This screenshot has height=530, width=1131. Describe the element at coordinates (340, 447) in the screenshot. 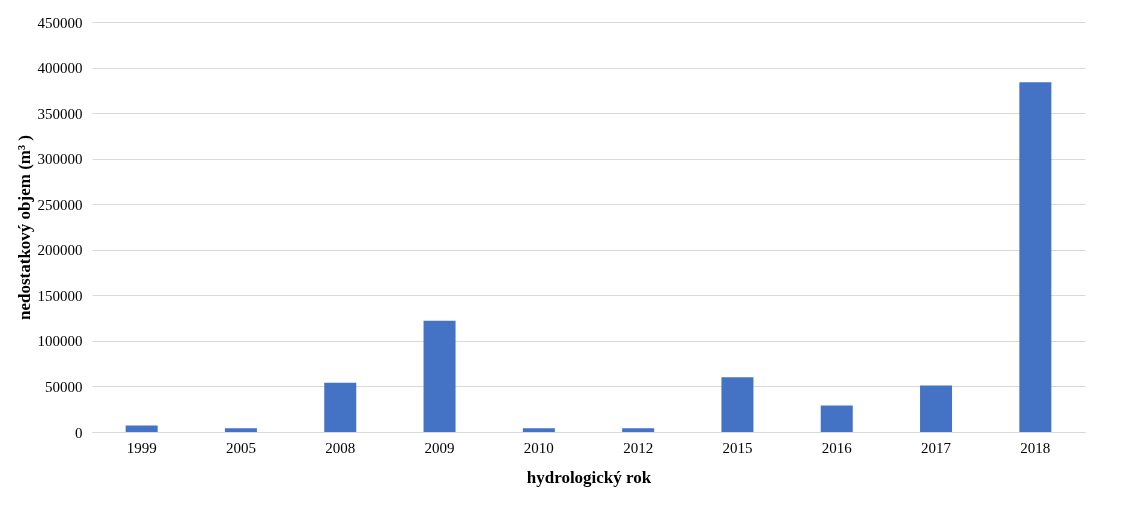

I see `x-tick-label: 2008` at that location.